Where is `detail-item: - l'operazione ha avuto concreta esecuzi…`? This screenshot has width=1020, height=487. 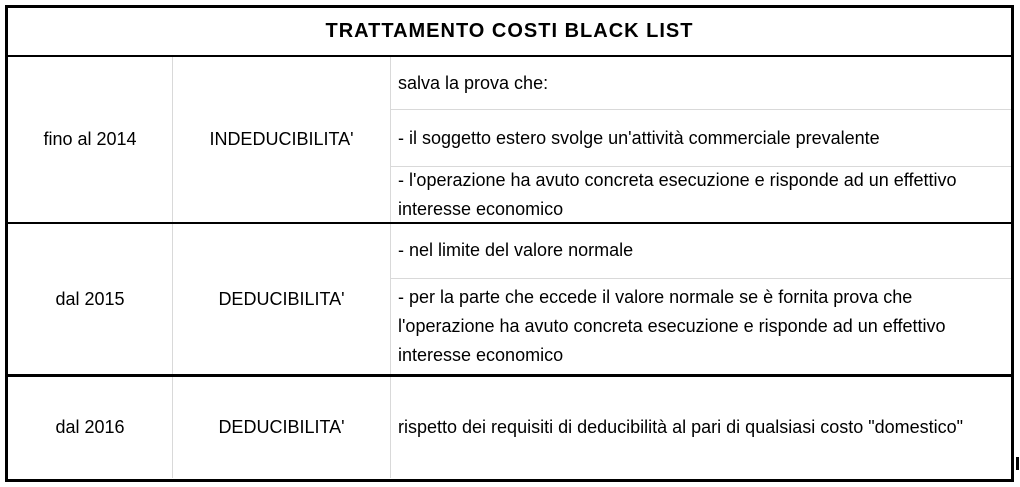
detail-item: - l'operazione ha avuto concreta esecuzi… is located at coordinates (677, 194).